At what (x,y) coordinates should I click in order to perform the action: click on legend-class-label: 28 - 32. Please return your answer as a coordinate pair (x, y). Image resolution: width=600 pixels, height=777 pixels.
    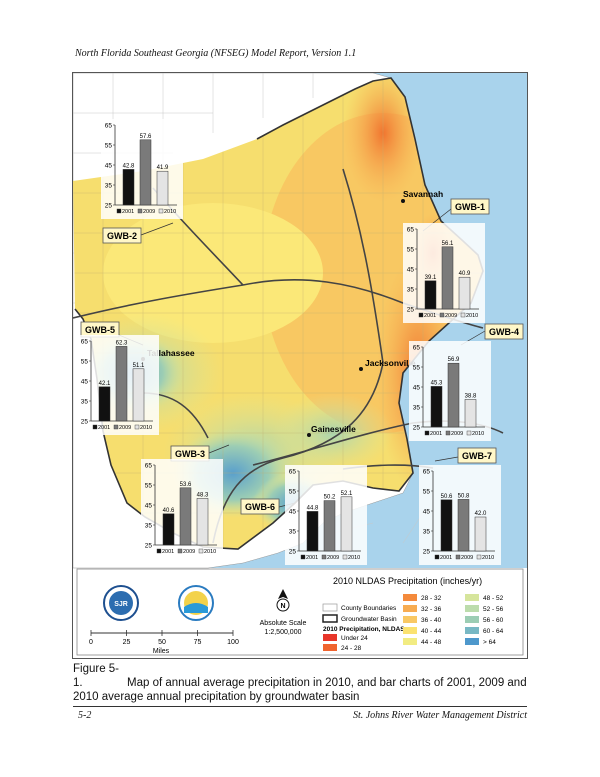
    Looking at the image, I should click on (431, 598).